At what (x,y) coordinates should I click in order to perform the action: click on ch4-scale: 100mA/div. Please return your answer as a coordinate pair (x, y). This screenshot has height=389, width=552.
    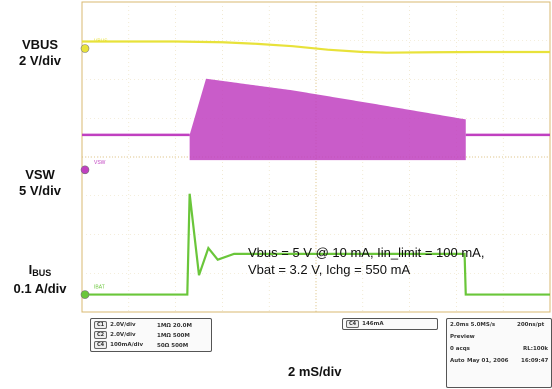
    Looking at the image, I should click on (127, 345).